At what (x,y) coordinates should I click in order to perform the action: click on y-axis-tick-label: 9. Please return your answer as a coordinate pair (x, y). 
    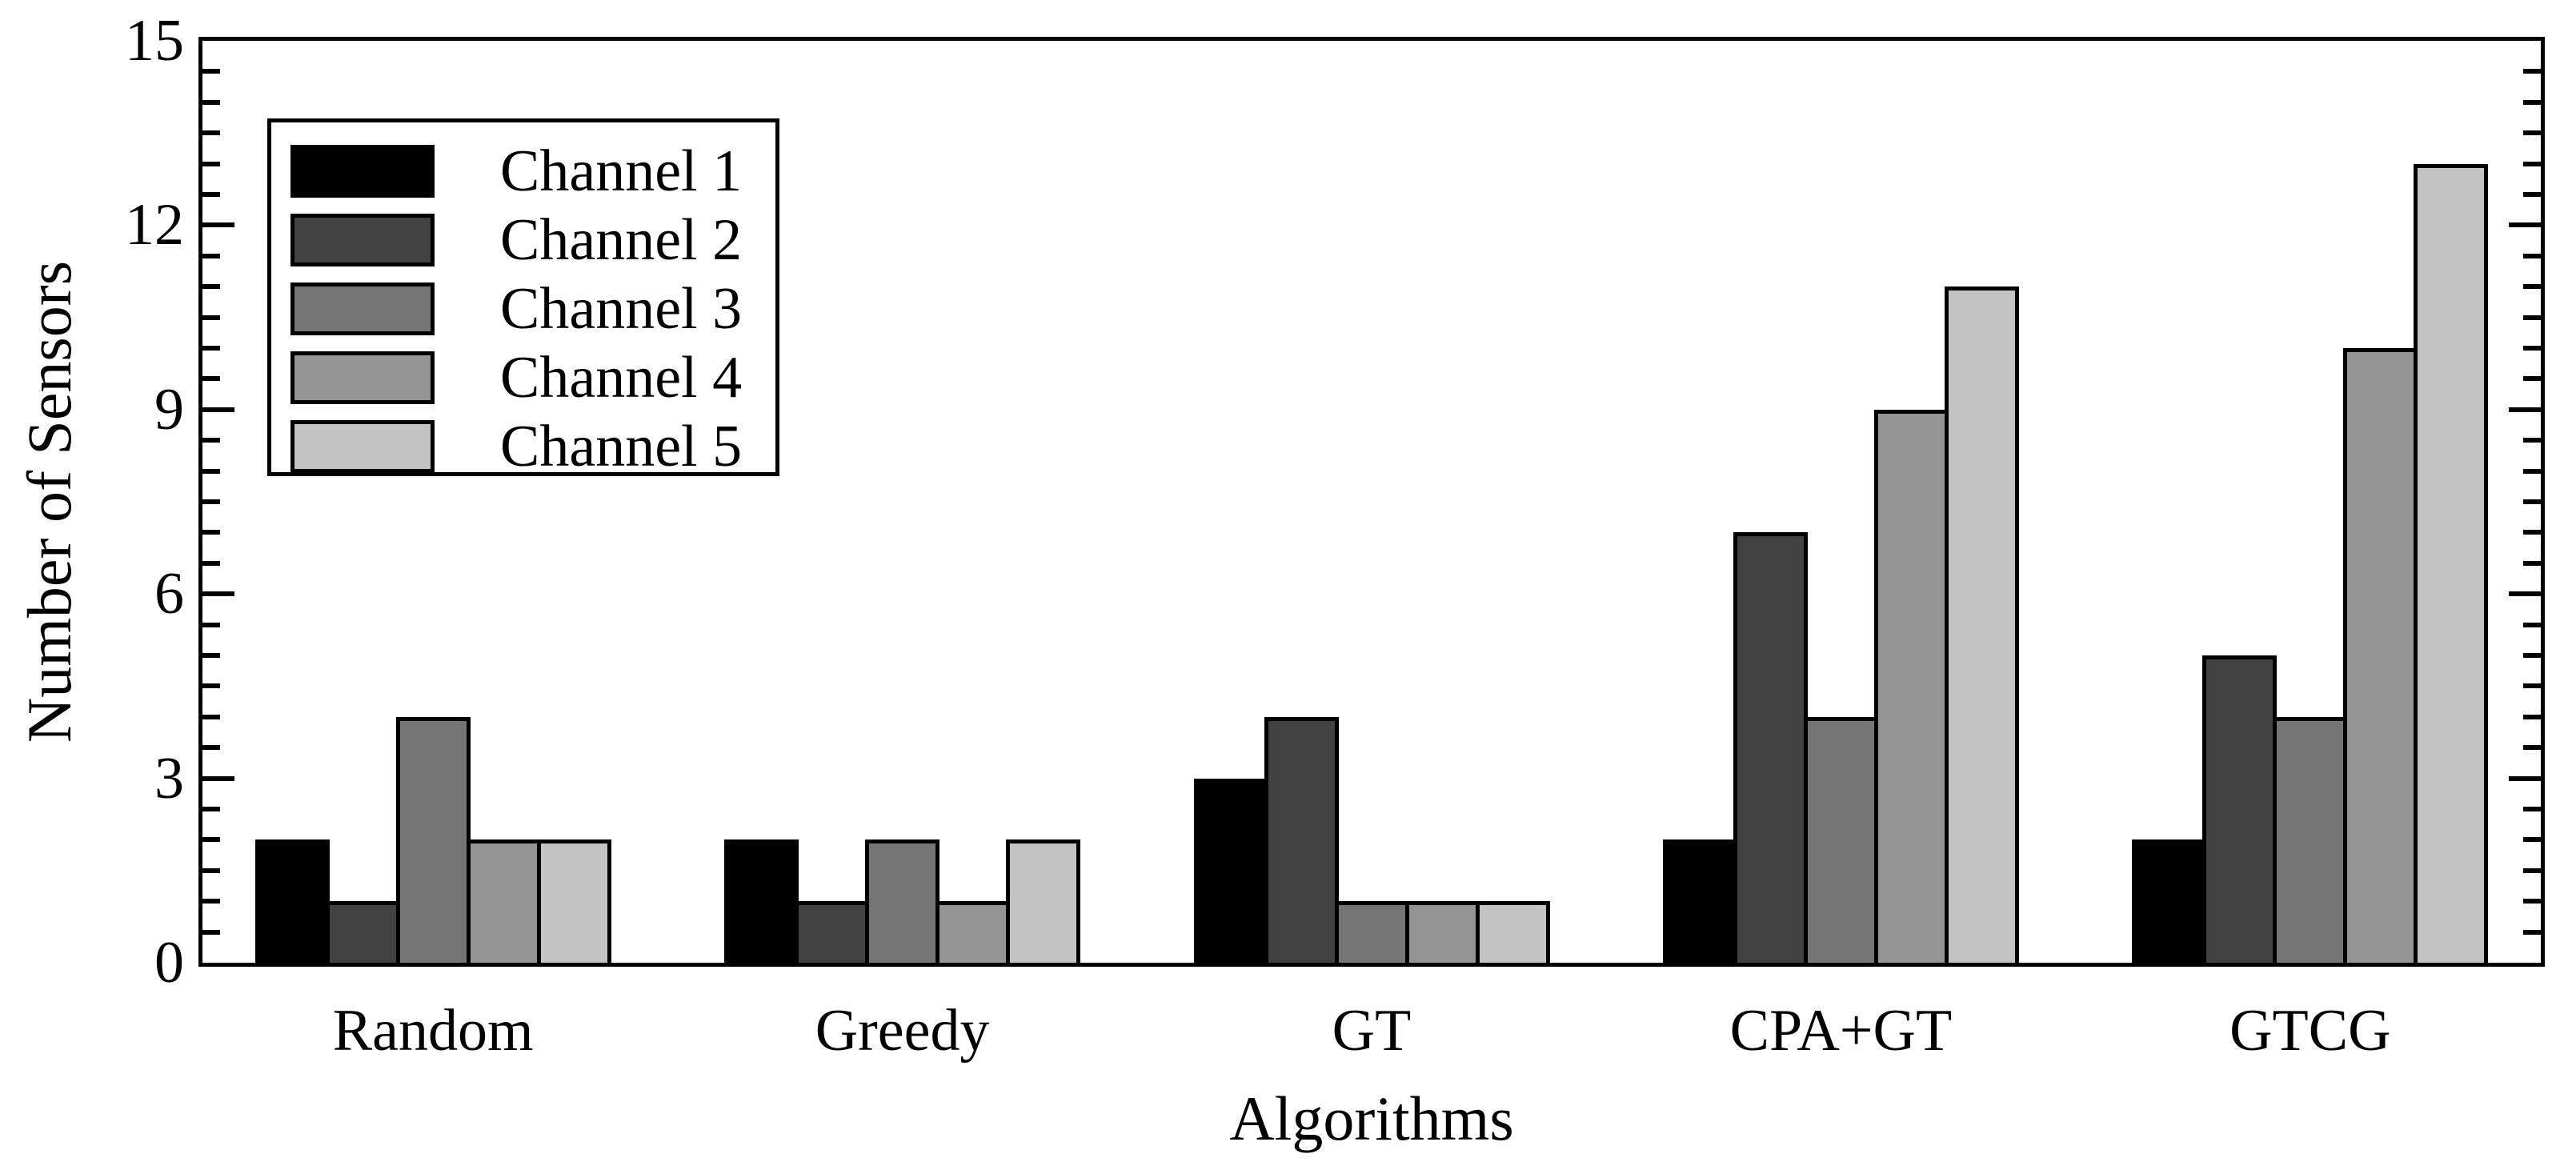
    Looking at the image, I should click on (169, 409).